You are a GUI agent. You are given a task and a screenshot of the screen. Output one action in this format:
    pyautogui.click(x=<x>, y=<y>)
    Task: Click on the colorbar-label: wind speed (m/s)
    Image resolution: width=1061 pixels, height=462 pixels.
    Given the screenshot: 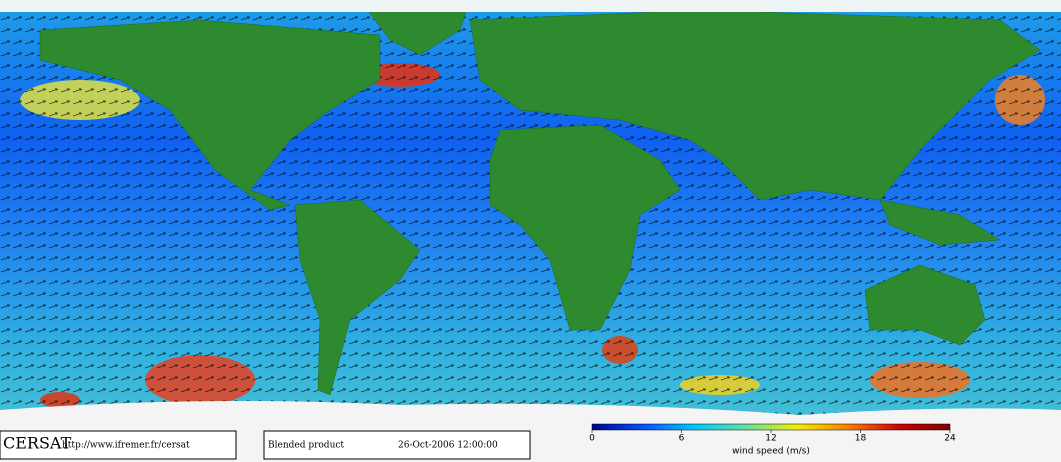 What is the action you would take?
    pyautogui.click(x=771, y=452)
    